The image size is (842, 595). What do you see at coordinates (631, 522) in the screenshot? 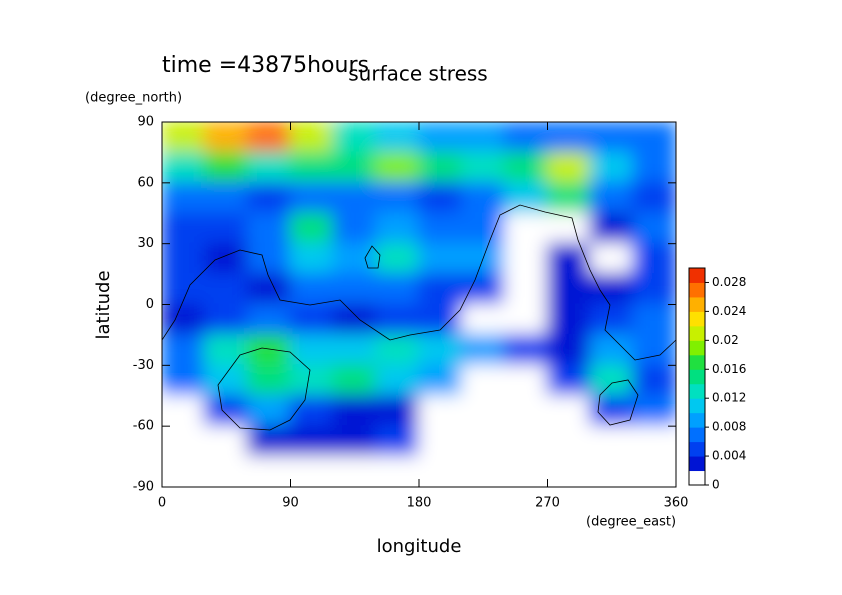
I see `x-unit: (degree_east)` at bounding box center [631, 522].